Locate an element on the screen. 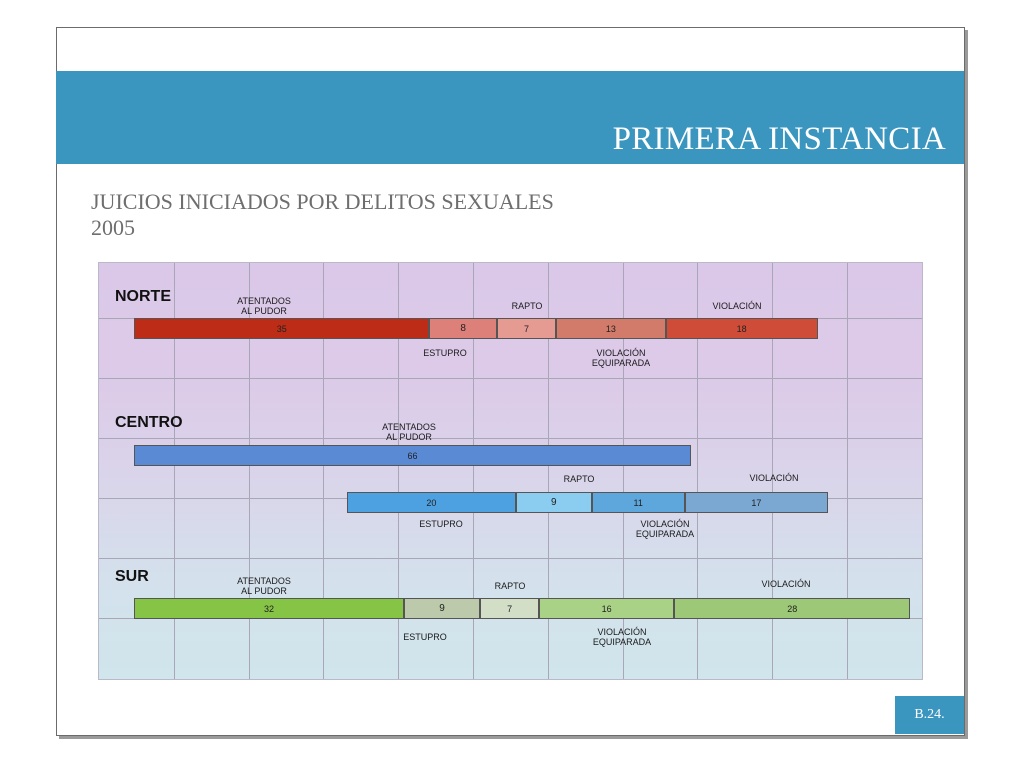 The height and width of the screenshot is (768, 1024). bar-segment: 8 is located at coordinates (463, 328).